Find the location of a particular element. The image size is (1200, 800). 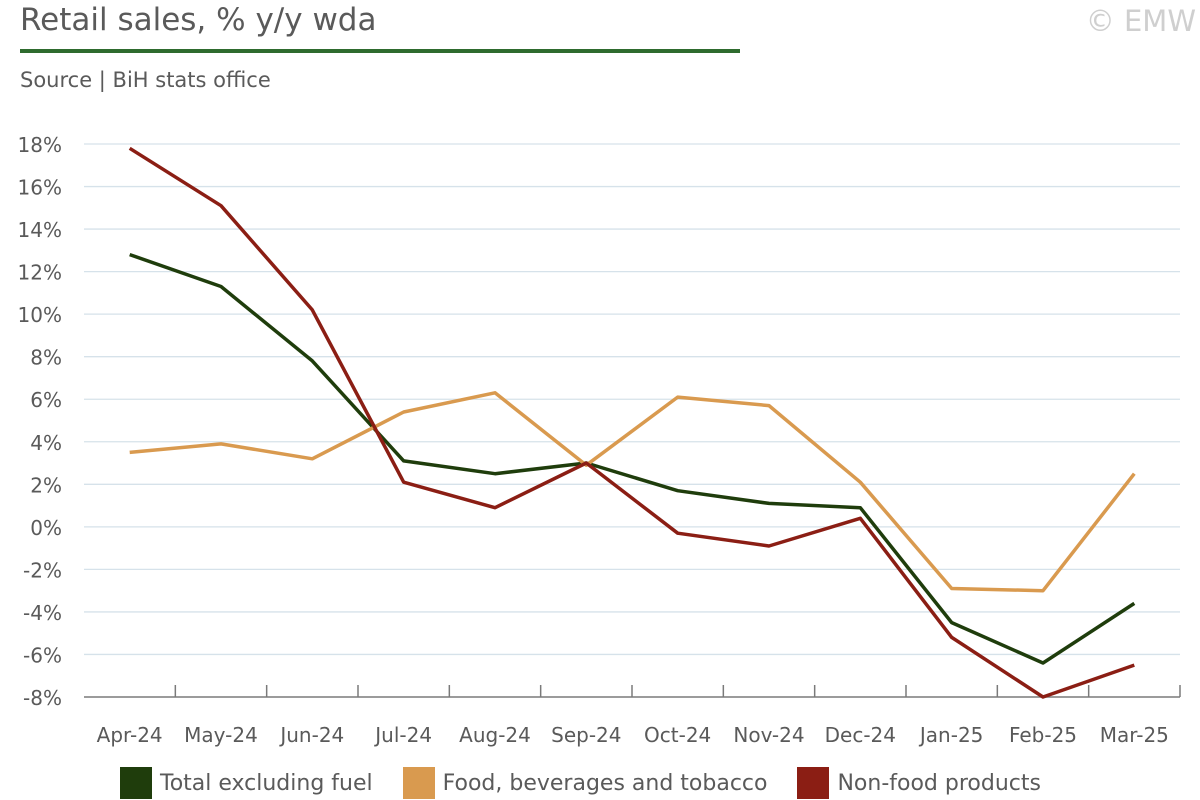

x-tick-label: Feb-25 is located at coordinates (1043, 735).